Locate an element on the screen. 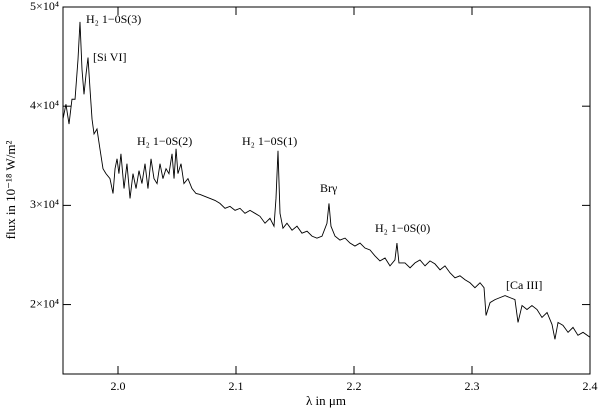 Image resolution: width=599 pixels, height=413 pixels. annotation: [Ca III] is located at coordinates (524, 285).